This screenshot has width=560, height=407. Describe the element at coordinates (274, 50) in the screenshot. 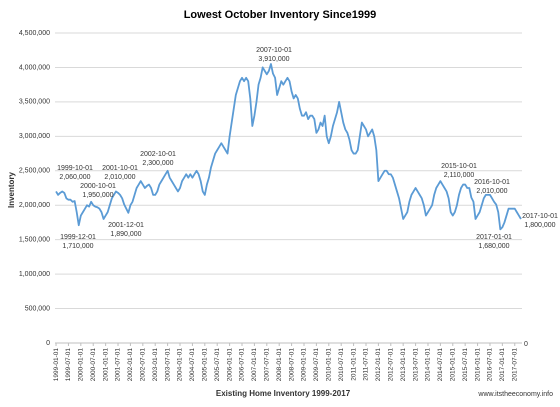

I see `annotation-date: 2007-10-01` at that location.